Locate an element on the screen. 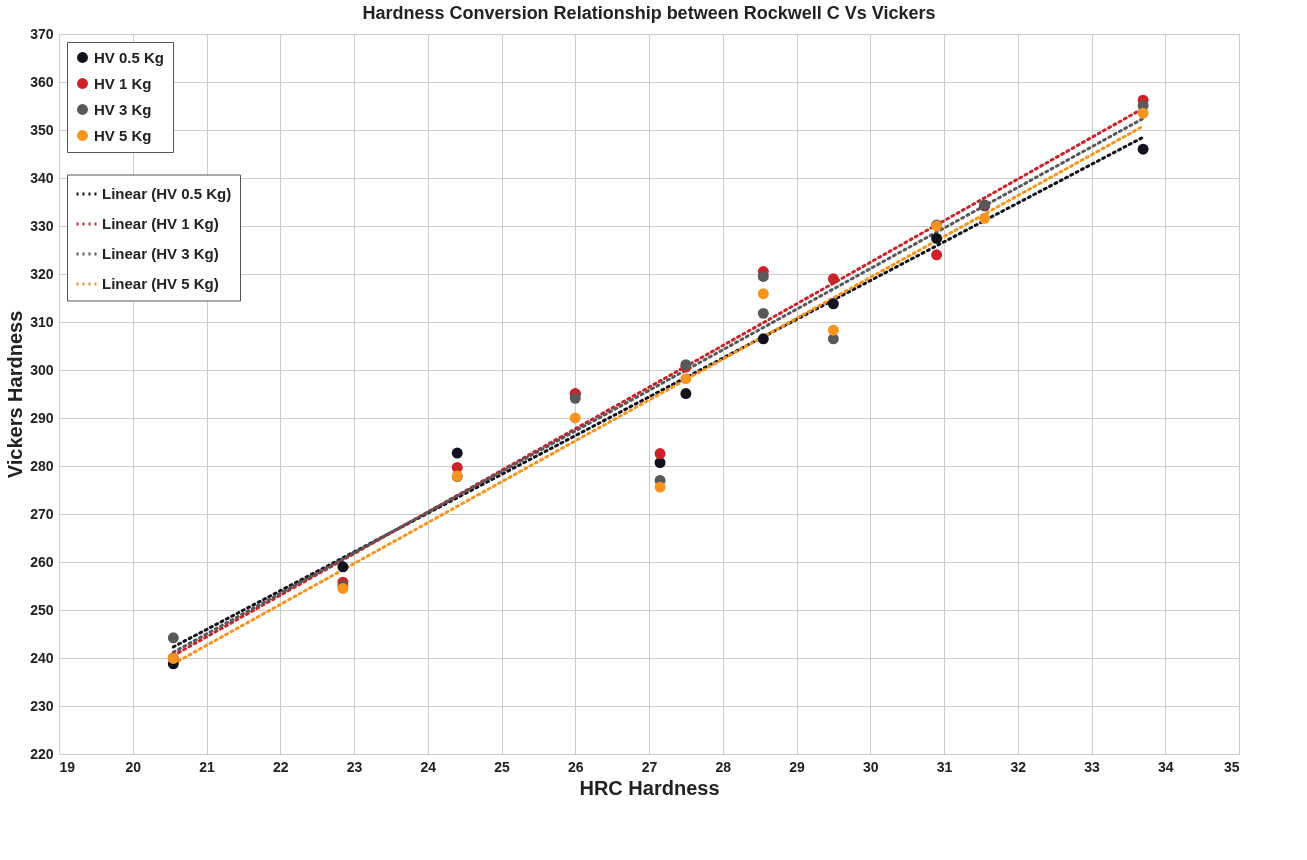 The image size is (1307, 860). legend-label: HV 5 Kg is located at coordinates (123, 135).